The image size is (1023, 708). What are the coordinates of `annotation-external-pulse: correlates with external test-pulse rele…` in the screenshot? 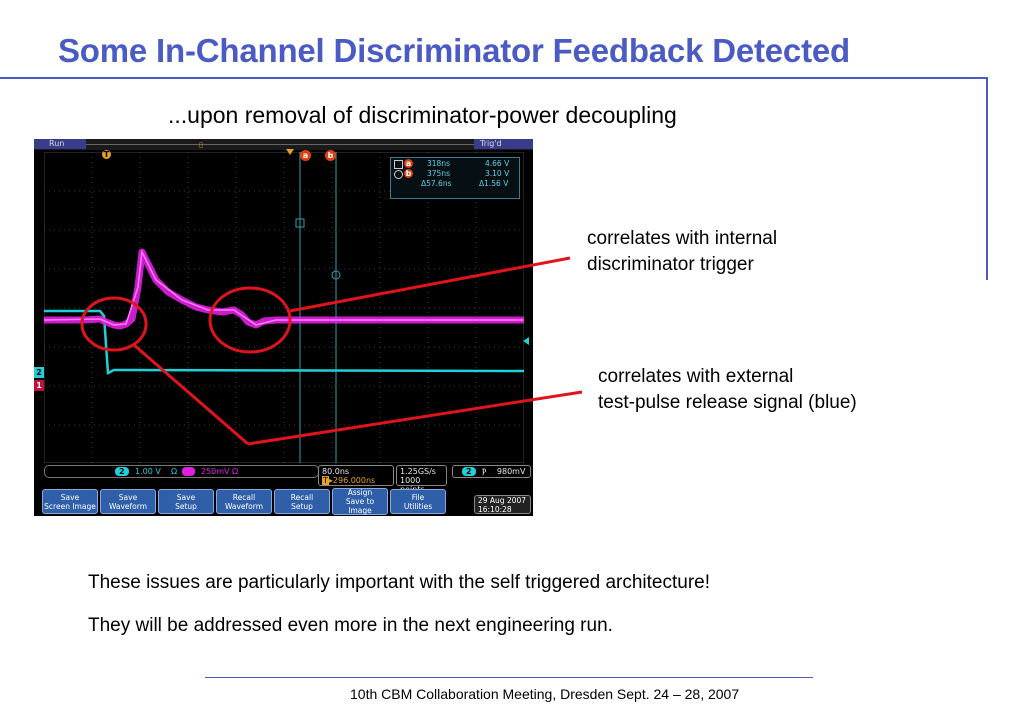 It's located at (727, 389).